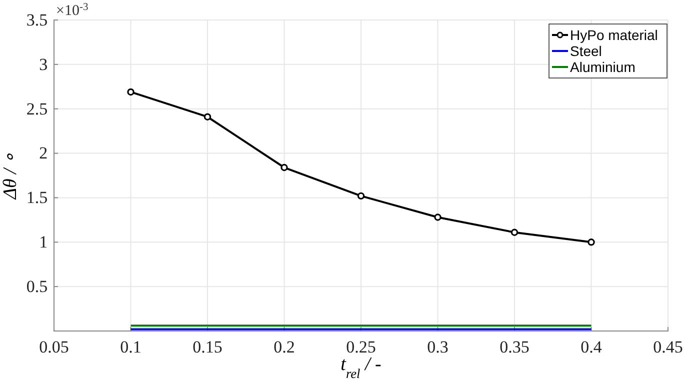  What do you see at coordinates (43, 64) in the screenshot?
I see `y-tick-label: 3` at bounding box center [43, 64].